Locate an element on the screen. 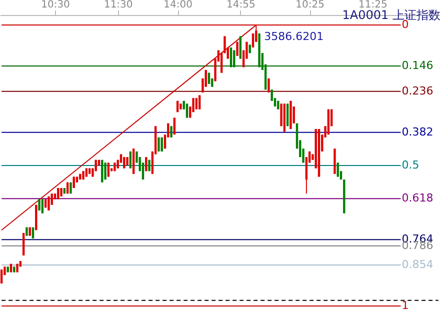 The width and height of the screenshot is (440, 326). ref-line-label: 0.5 is located at coordinates (411, 165).